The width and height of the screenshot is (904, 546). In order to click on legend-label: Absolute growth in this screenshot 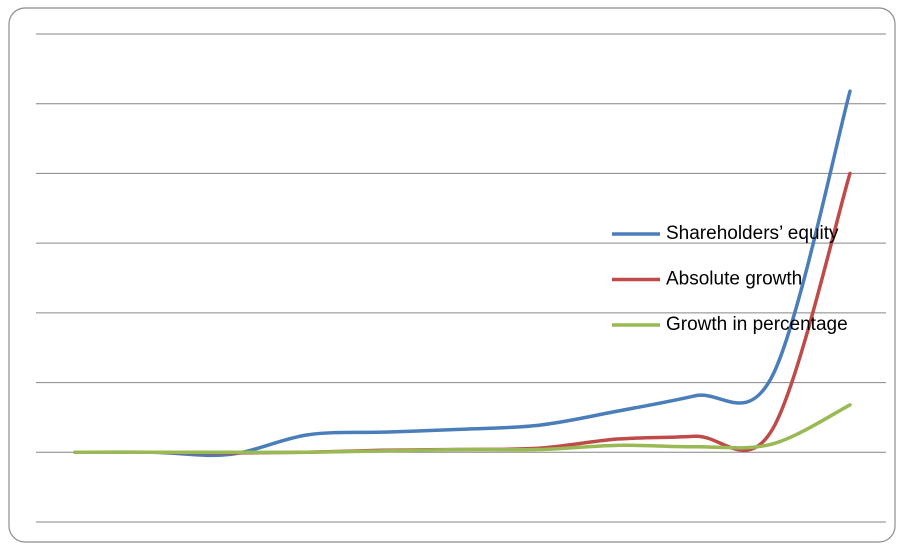, I will do `click(734, 279)`.